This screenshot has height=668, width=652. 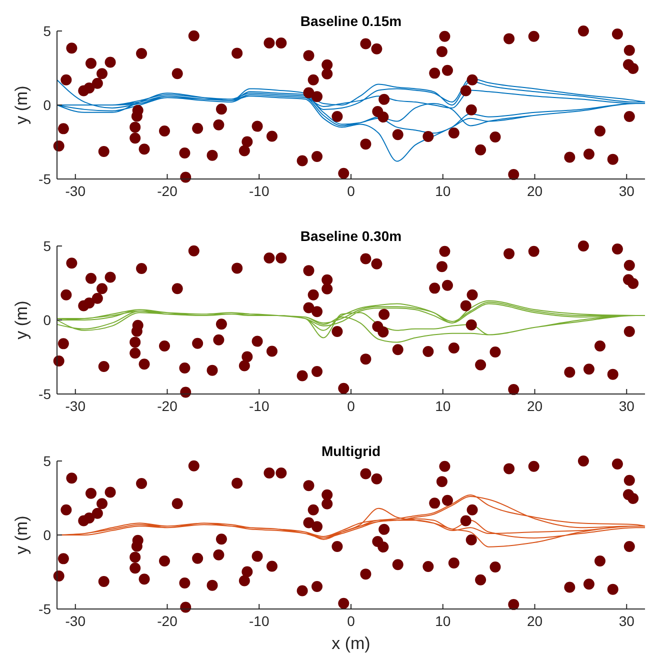 What do you see at coordinates (351, 236) in the screenshot?
I see `chart-title: Baseline 0.30m` at bounding box center [351, 236].